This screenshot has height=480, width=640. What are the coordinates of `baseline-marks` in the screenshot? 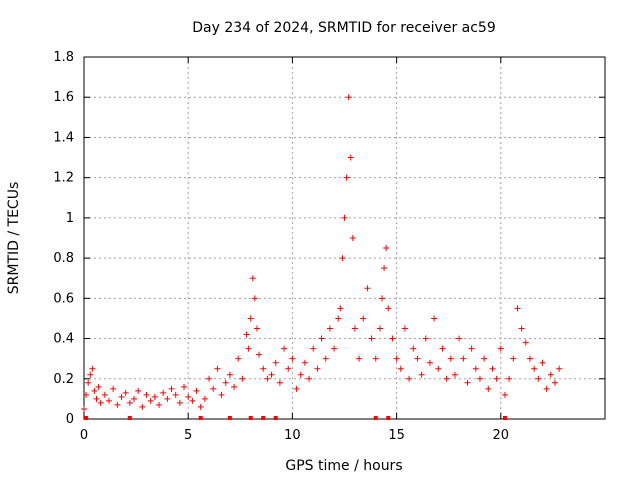 It's located at (295, 418).